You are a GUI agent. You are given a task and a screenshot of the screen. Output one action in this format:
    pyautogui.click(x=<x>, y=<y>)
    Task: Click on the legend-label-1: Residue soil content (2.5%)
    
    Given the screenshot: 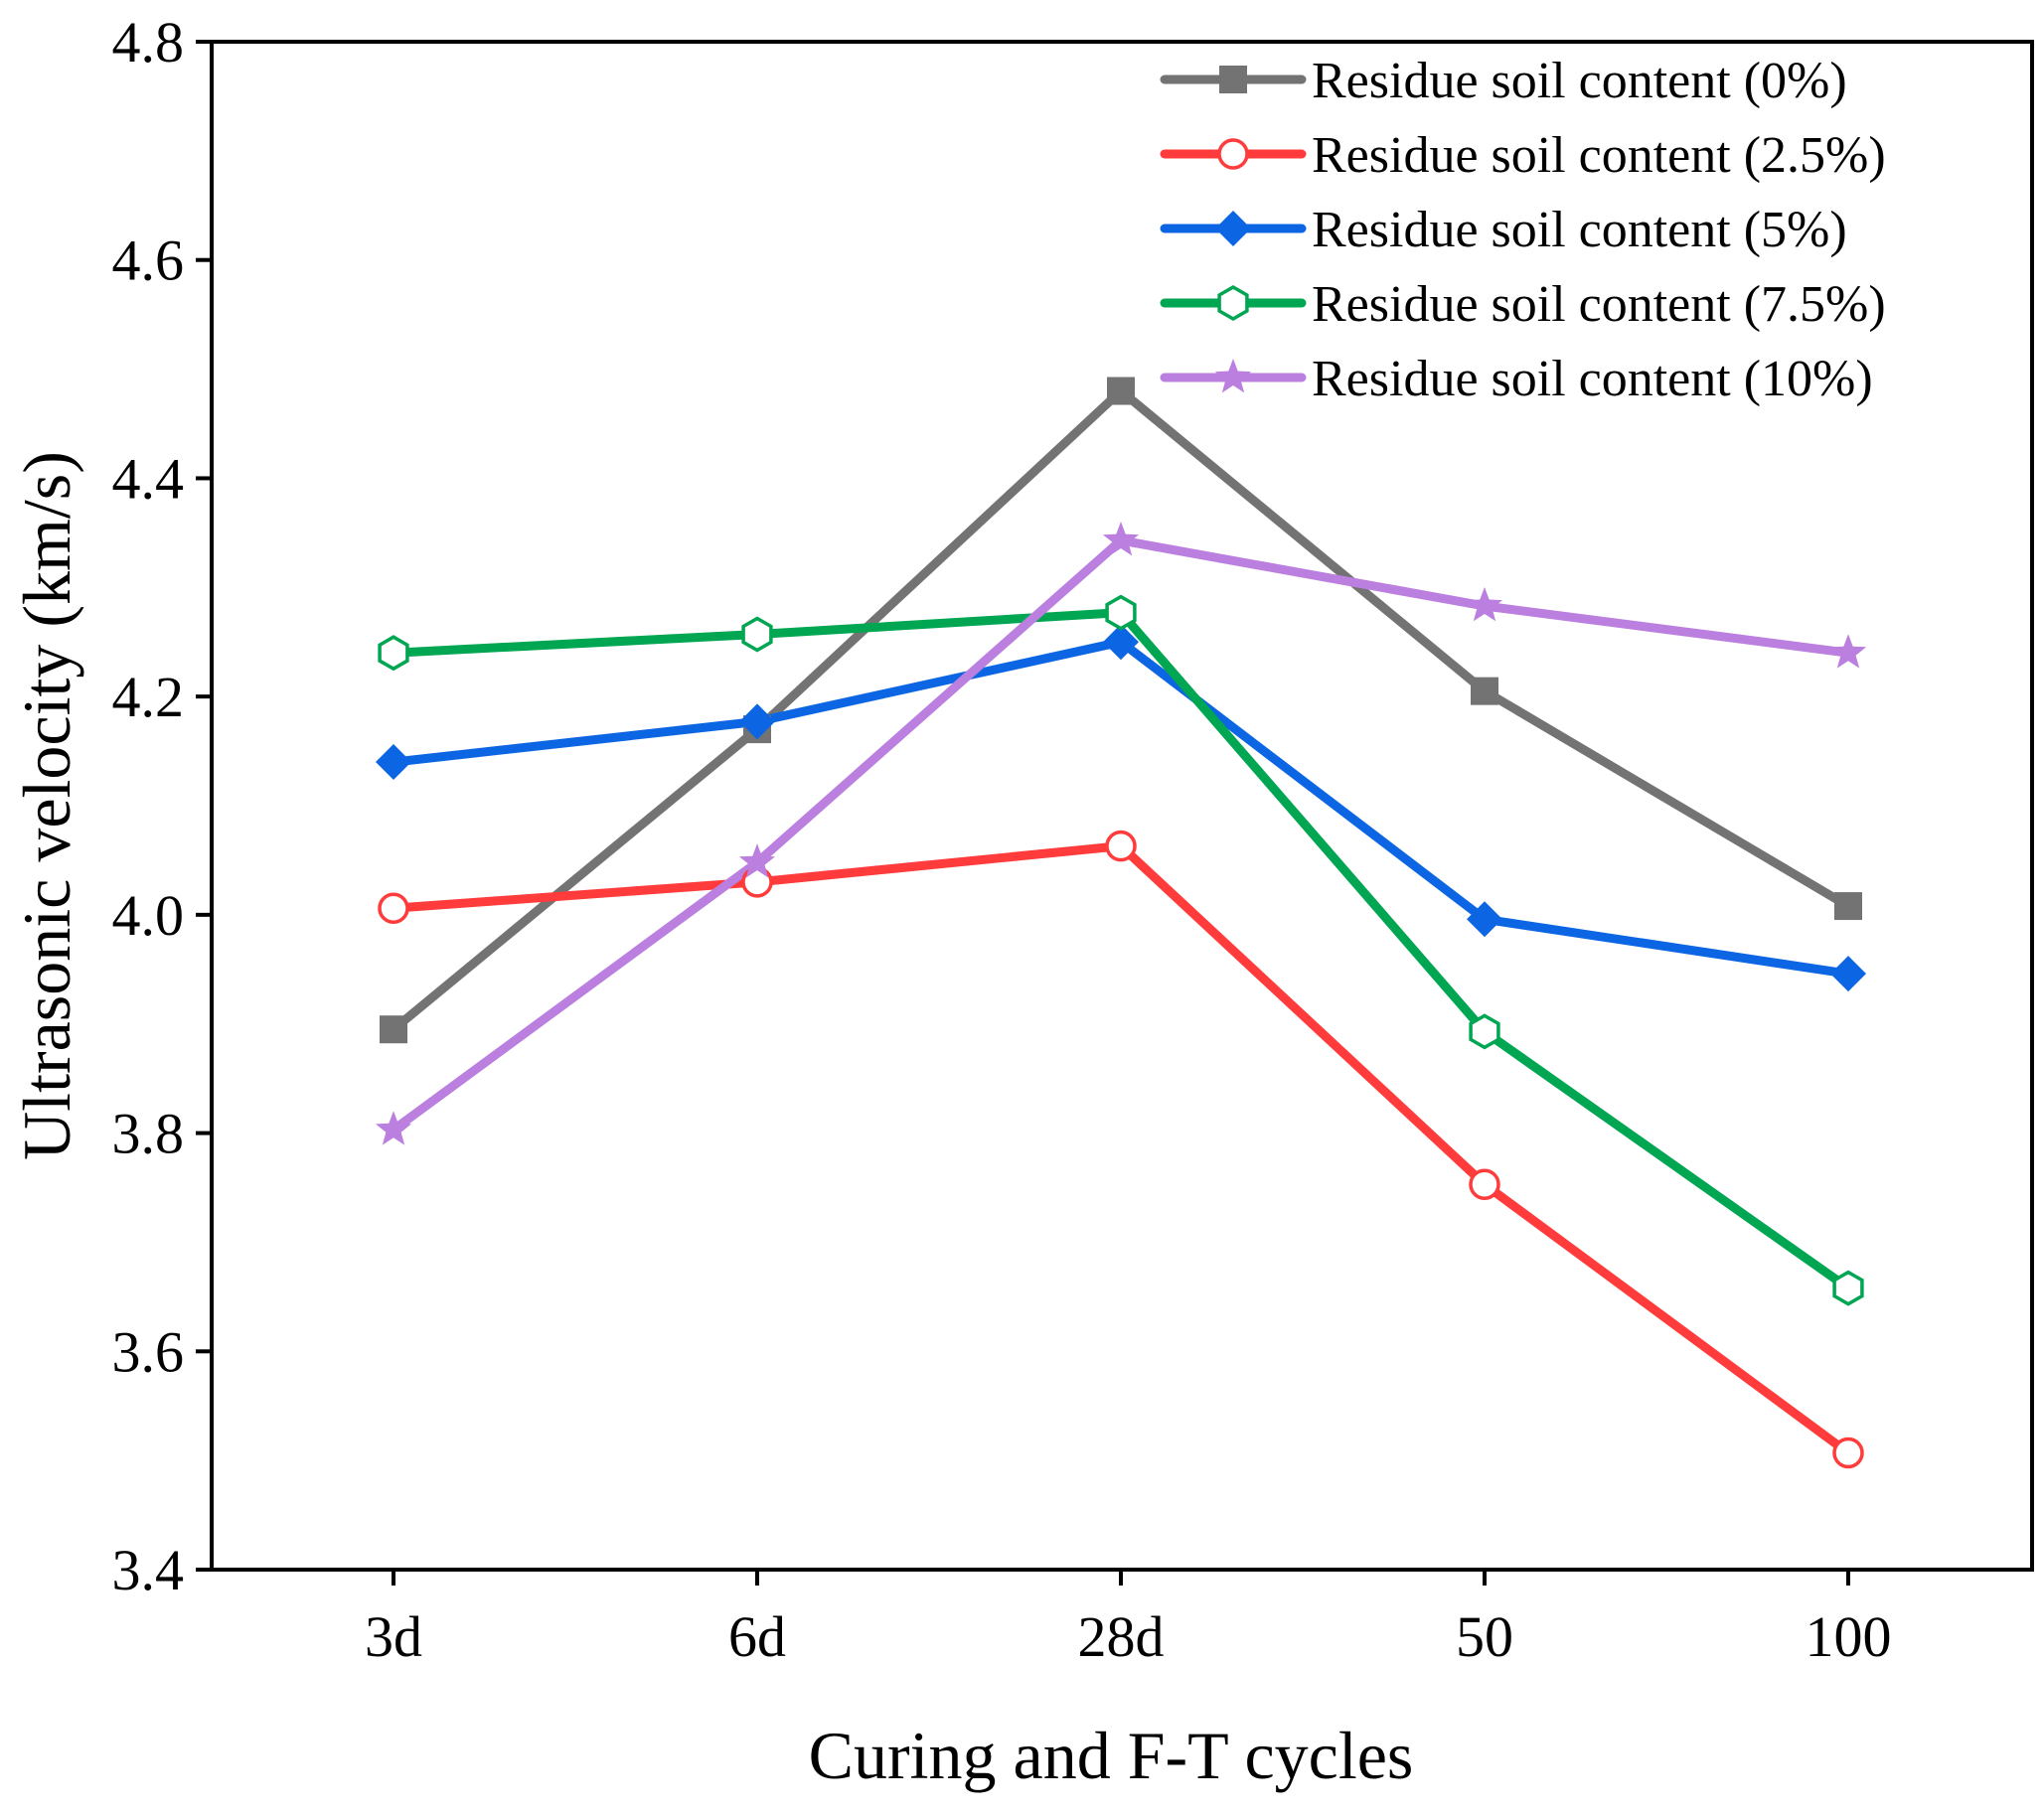 What is the action you would take?
    pyautogui.click(x=1599, y=155)
    